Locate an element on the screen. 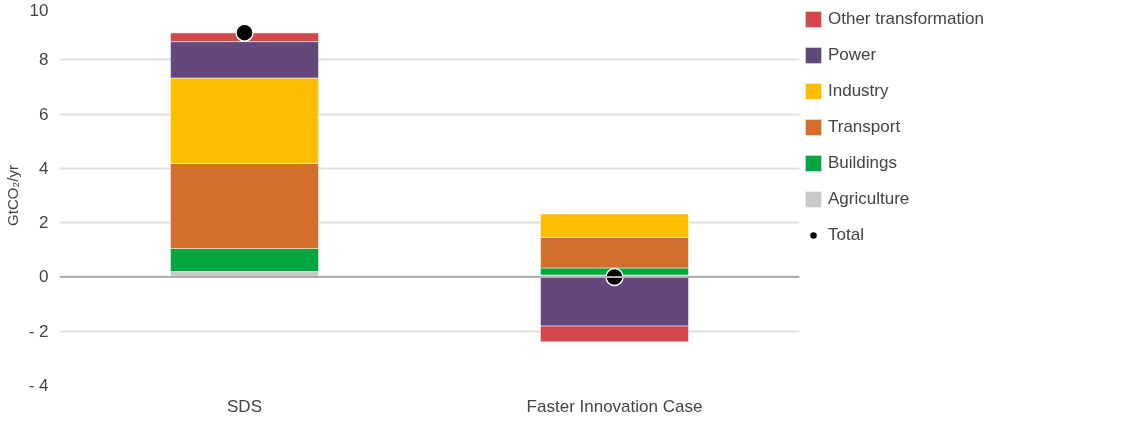 Image resolution: width=1138 pixels, height=444 pixels. x-tick-label: Faster Innovation Case is located at coordinates (614, 406).